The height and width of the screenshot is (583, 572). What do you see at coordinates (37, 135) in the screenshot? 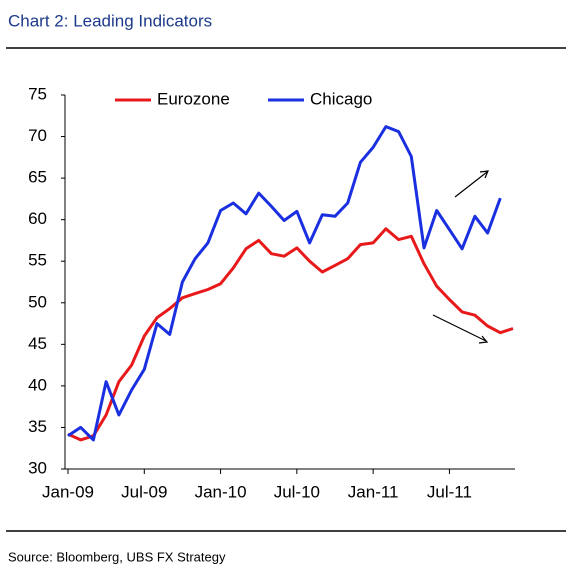
I see `y-tick-label: 70` at bounding box center [37, 135].